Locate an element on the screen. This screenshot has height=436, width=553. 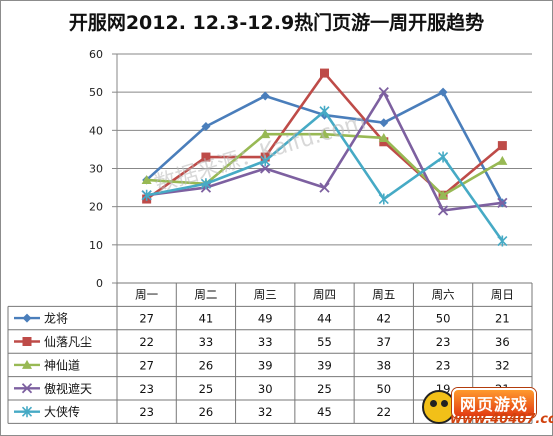
table-cell-value: 49 is located at coordinates (265, 319).